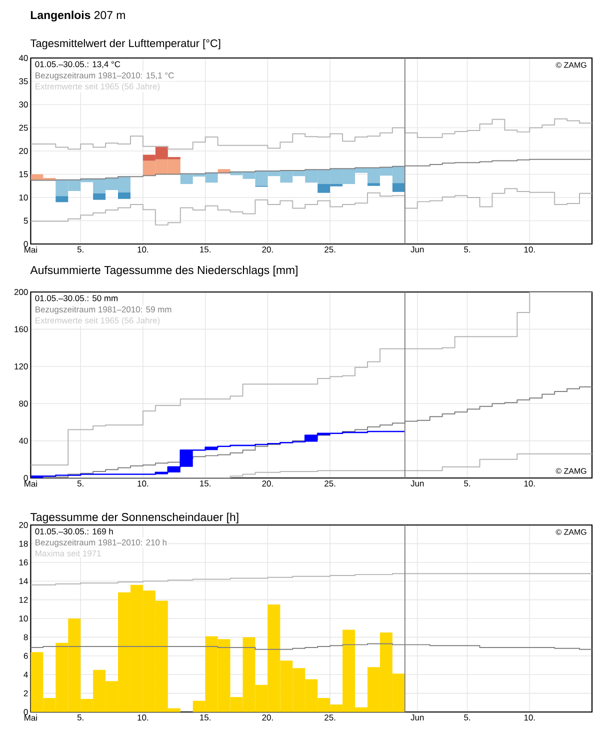 The height and width of the screenshot is (729, 596). I want to click on y-tick-label: 25, so click(23, 127).